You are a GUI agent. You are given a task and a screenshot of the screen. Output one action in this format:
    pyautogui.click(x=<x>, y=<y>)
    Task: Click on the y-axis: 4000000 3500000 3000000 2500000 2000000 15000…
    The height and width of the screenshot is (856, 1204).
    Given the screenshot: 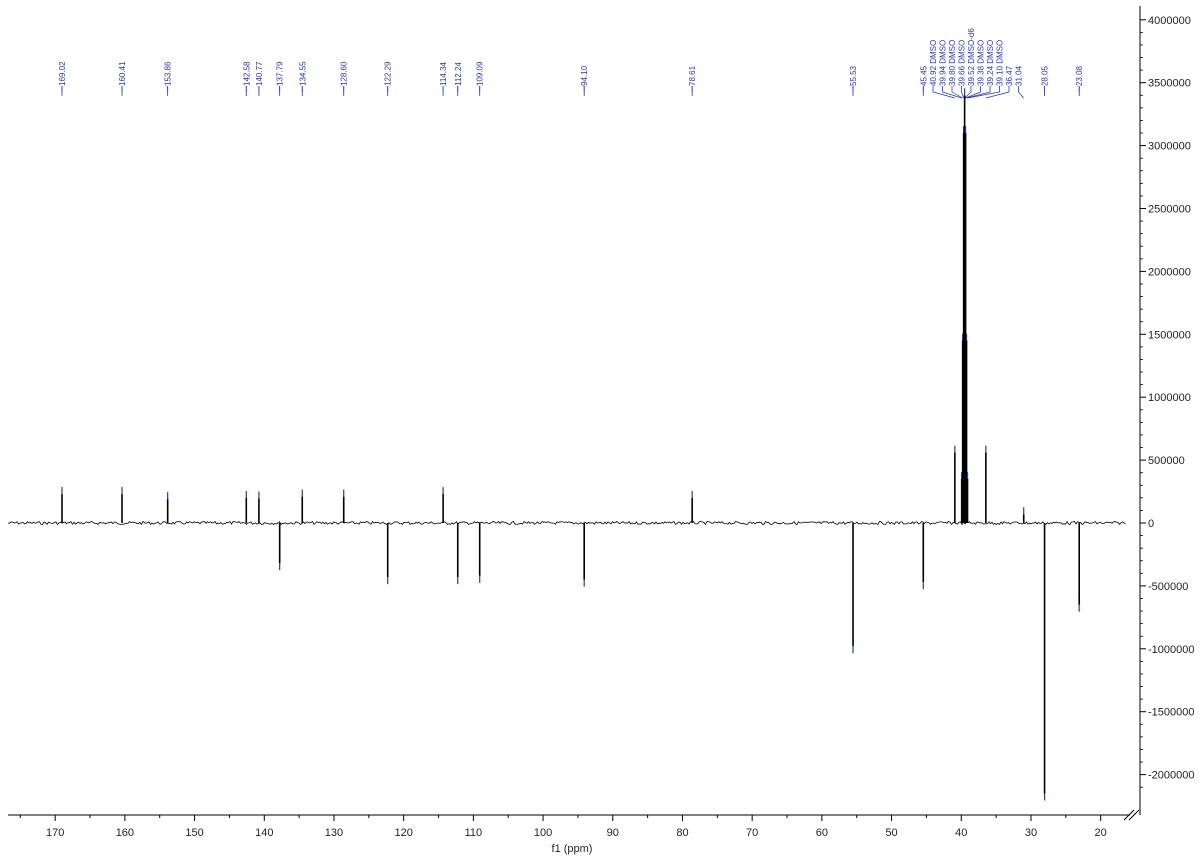 What is the action you would take?
    pyautogui.click(x=1167, y=410)
    